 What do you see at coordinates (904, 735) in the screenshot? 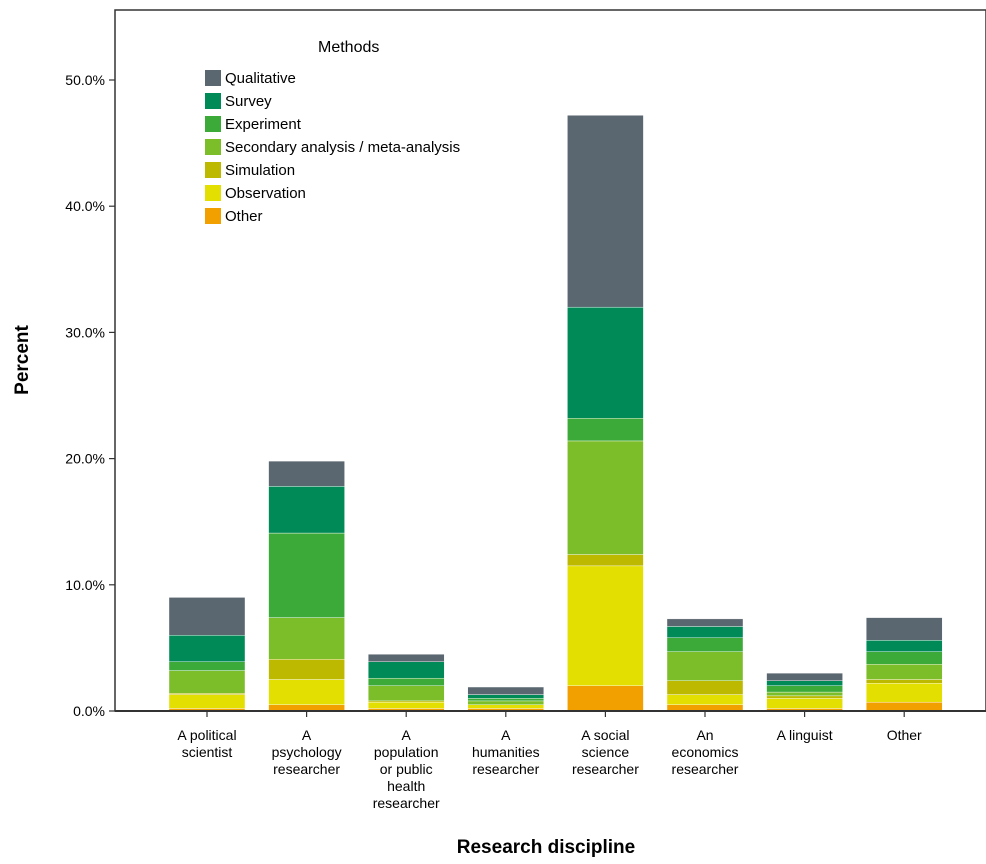
I see `x-tick-label: Other` at bounding box center [904, 735].